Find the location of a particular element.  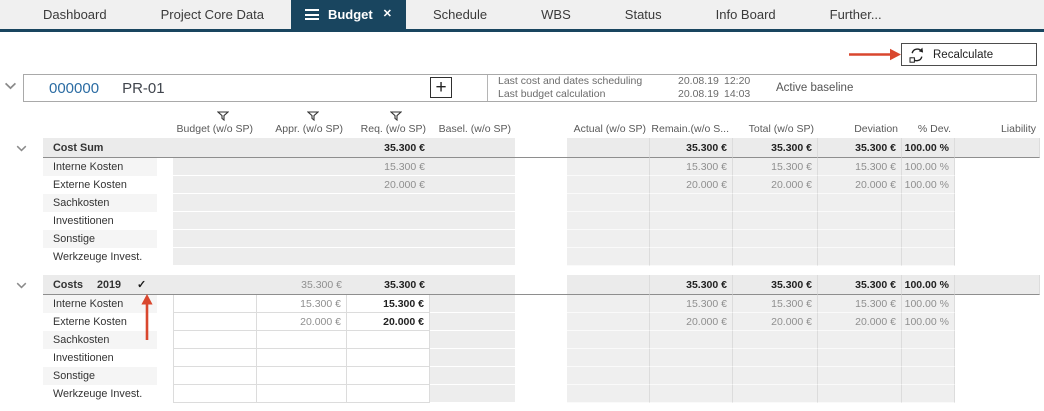

column-header-req: Req. (w/o SP) is located at coordinates (388, 121).